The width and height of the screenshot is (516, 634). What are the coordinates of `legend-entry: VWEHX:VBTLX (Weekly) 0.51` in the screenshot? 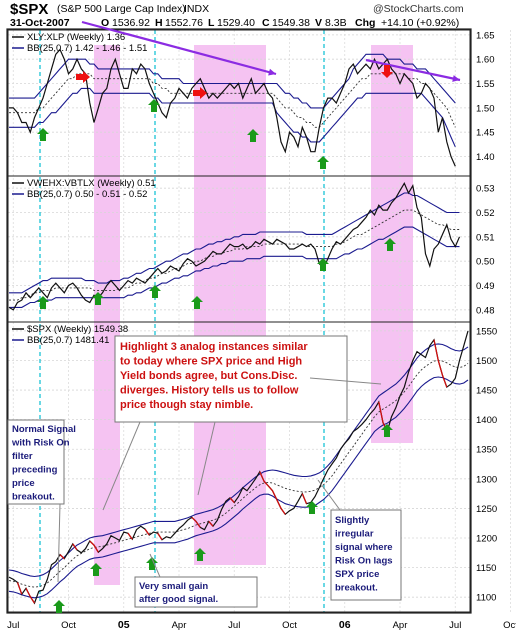 It's located at (91, 183).